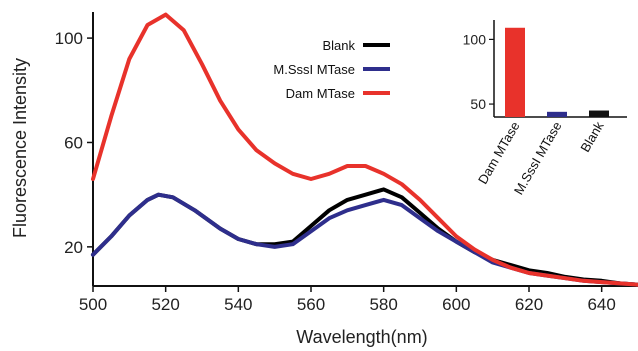  What do you see at coordinates (69, 38) in the screenshot?
I see `y-tick-label: 100` at bounding box center [69, 38].